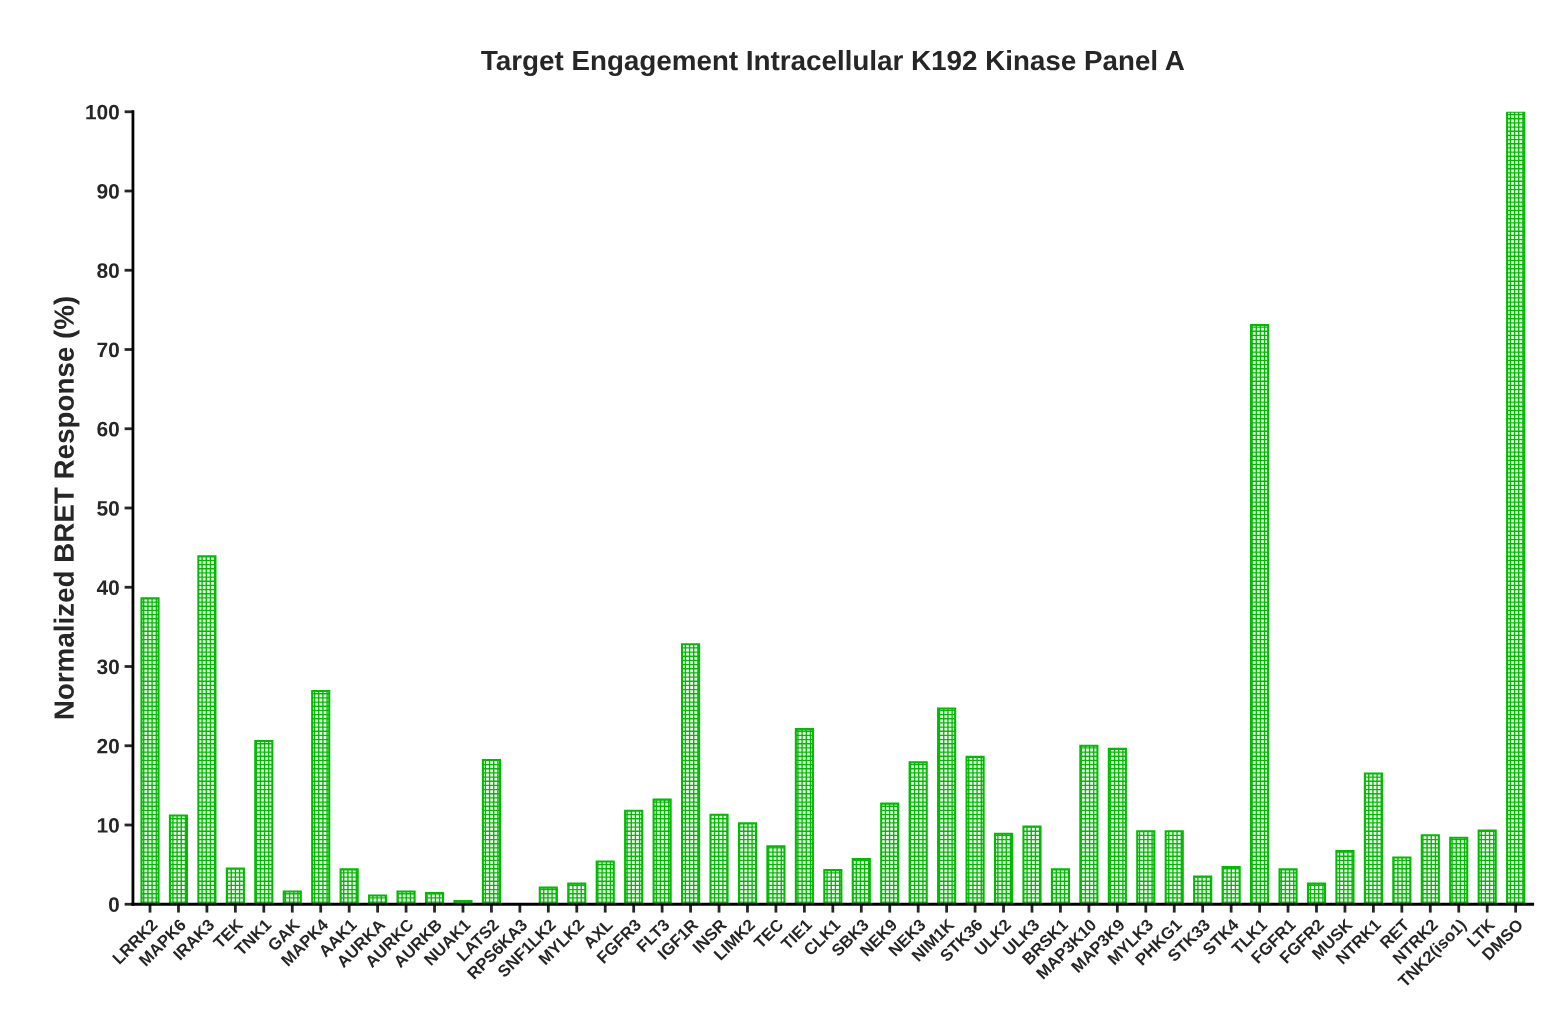 The image size is (1564, 1016). I want to click on y-tick-label: 100, so click(102, 112).